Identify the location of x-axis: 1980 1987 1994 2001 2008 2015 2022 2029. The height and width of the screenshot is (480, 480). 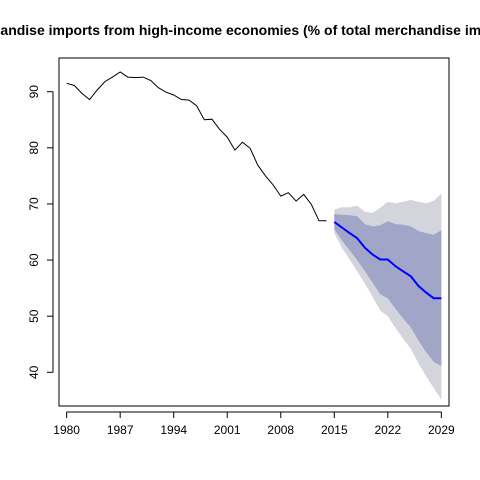
(254, 424).